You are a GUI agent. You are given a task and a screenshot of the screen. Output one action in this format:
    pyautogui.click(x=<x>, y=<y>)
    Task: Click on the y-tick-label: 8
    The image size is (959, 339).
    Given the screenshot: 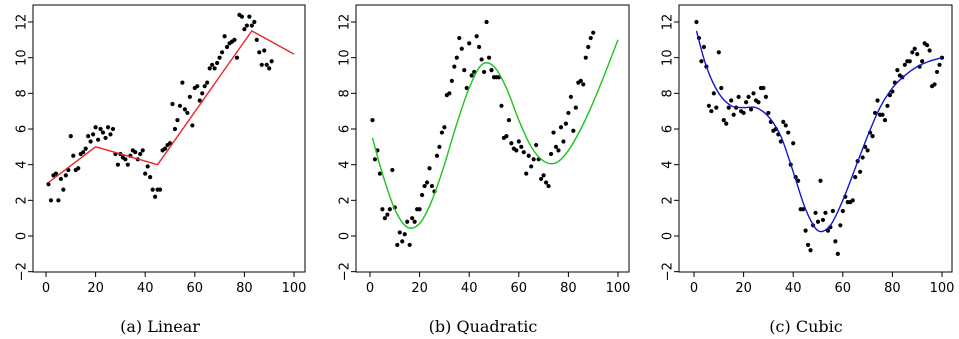 What is the action you would take?
    pyautogui.click(x=668, y=93)
    